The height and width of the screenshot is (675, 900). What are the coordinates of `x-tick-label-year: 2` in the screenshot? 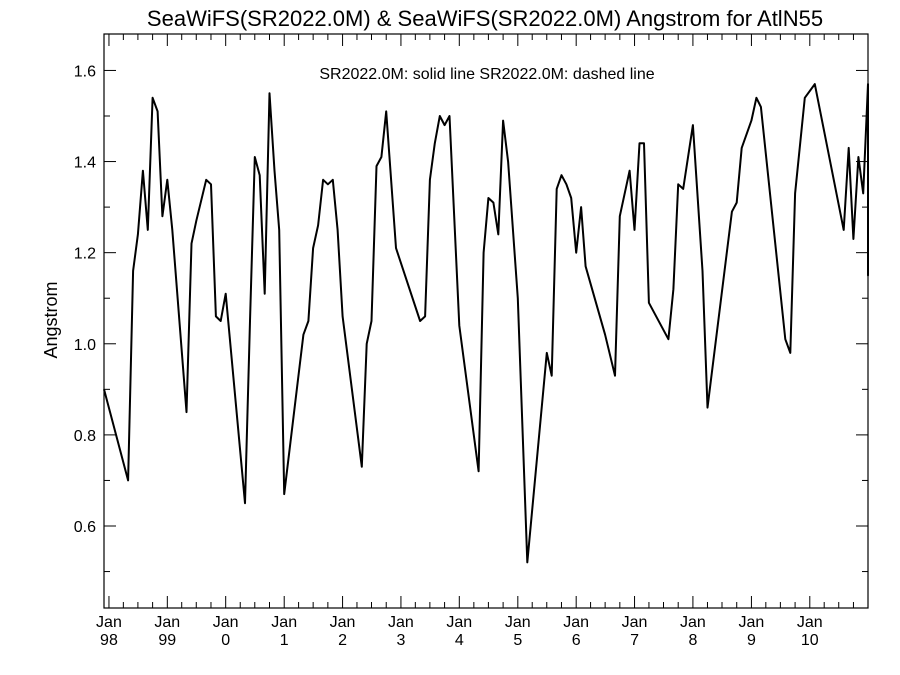 It's located at (342, 640).